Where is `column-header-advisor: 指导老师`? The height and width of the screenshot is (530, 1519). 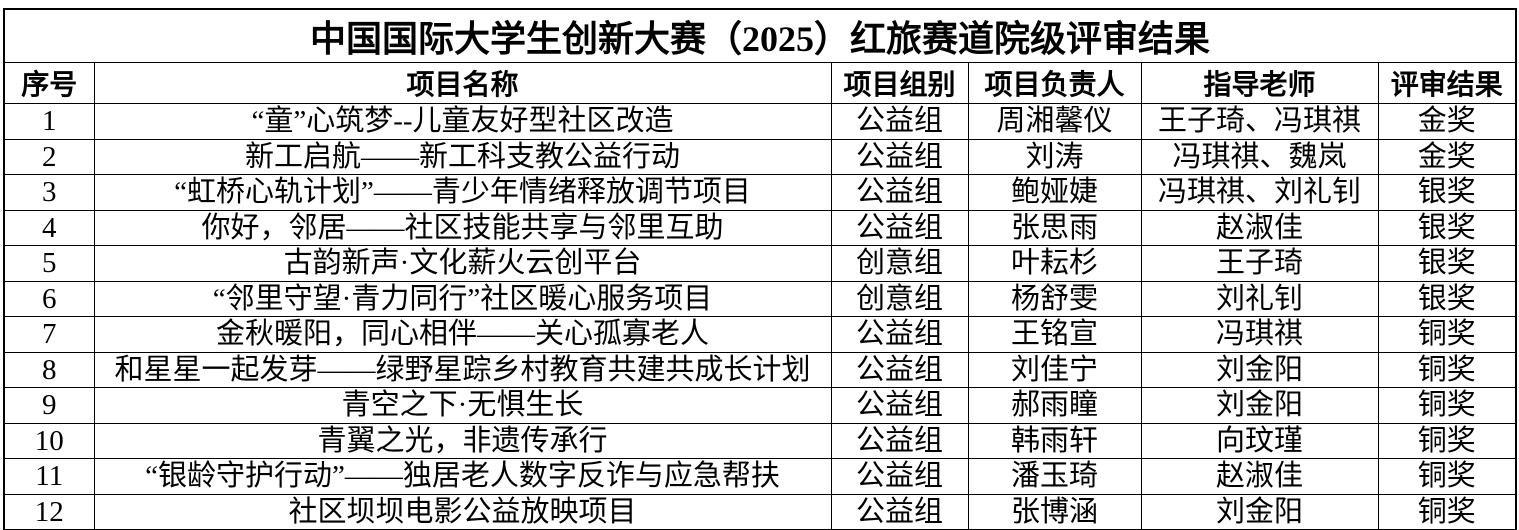 column-header-advisor: 指导老师 is located at coordinates (1259, 83).